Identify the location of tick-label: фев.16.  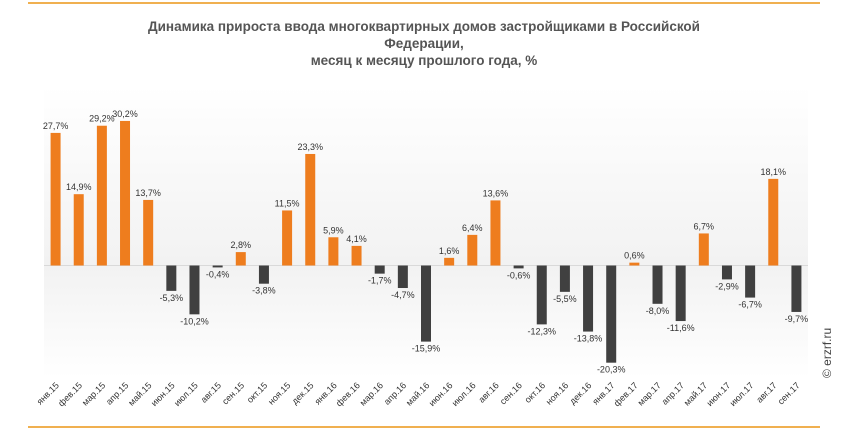
(348, 394).